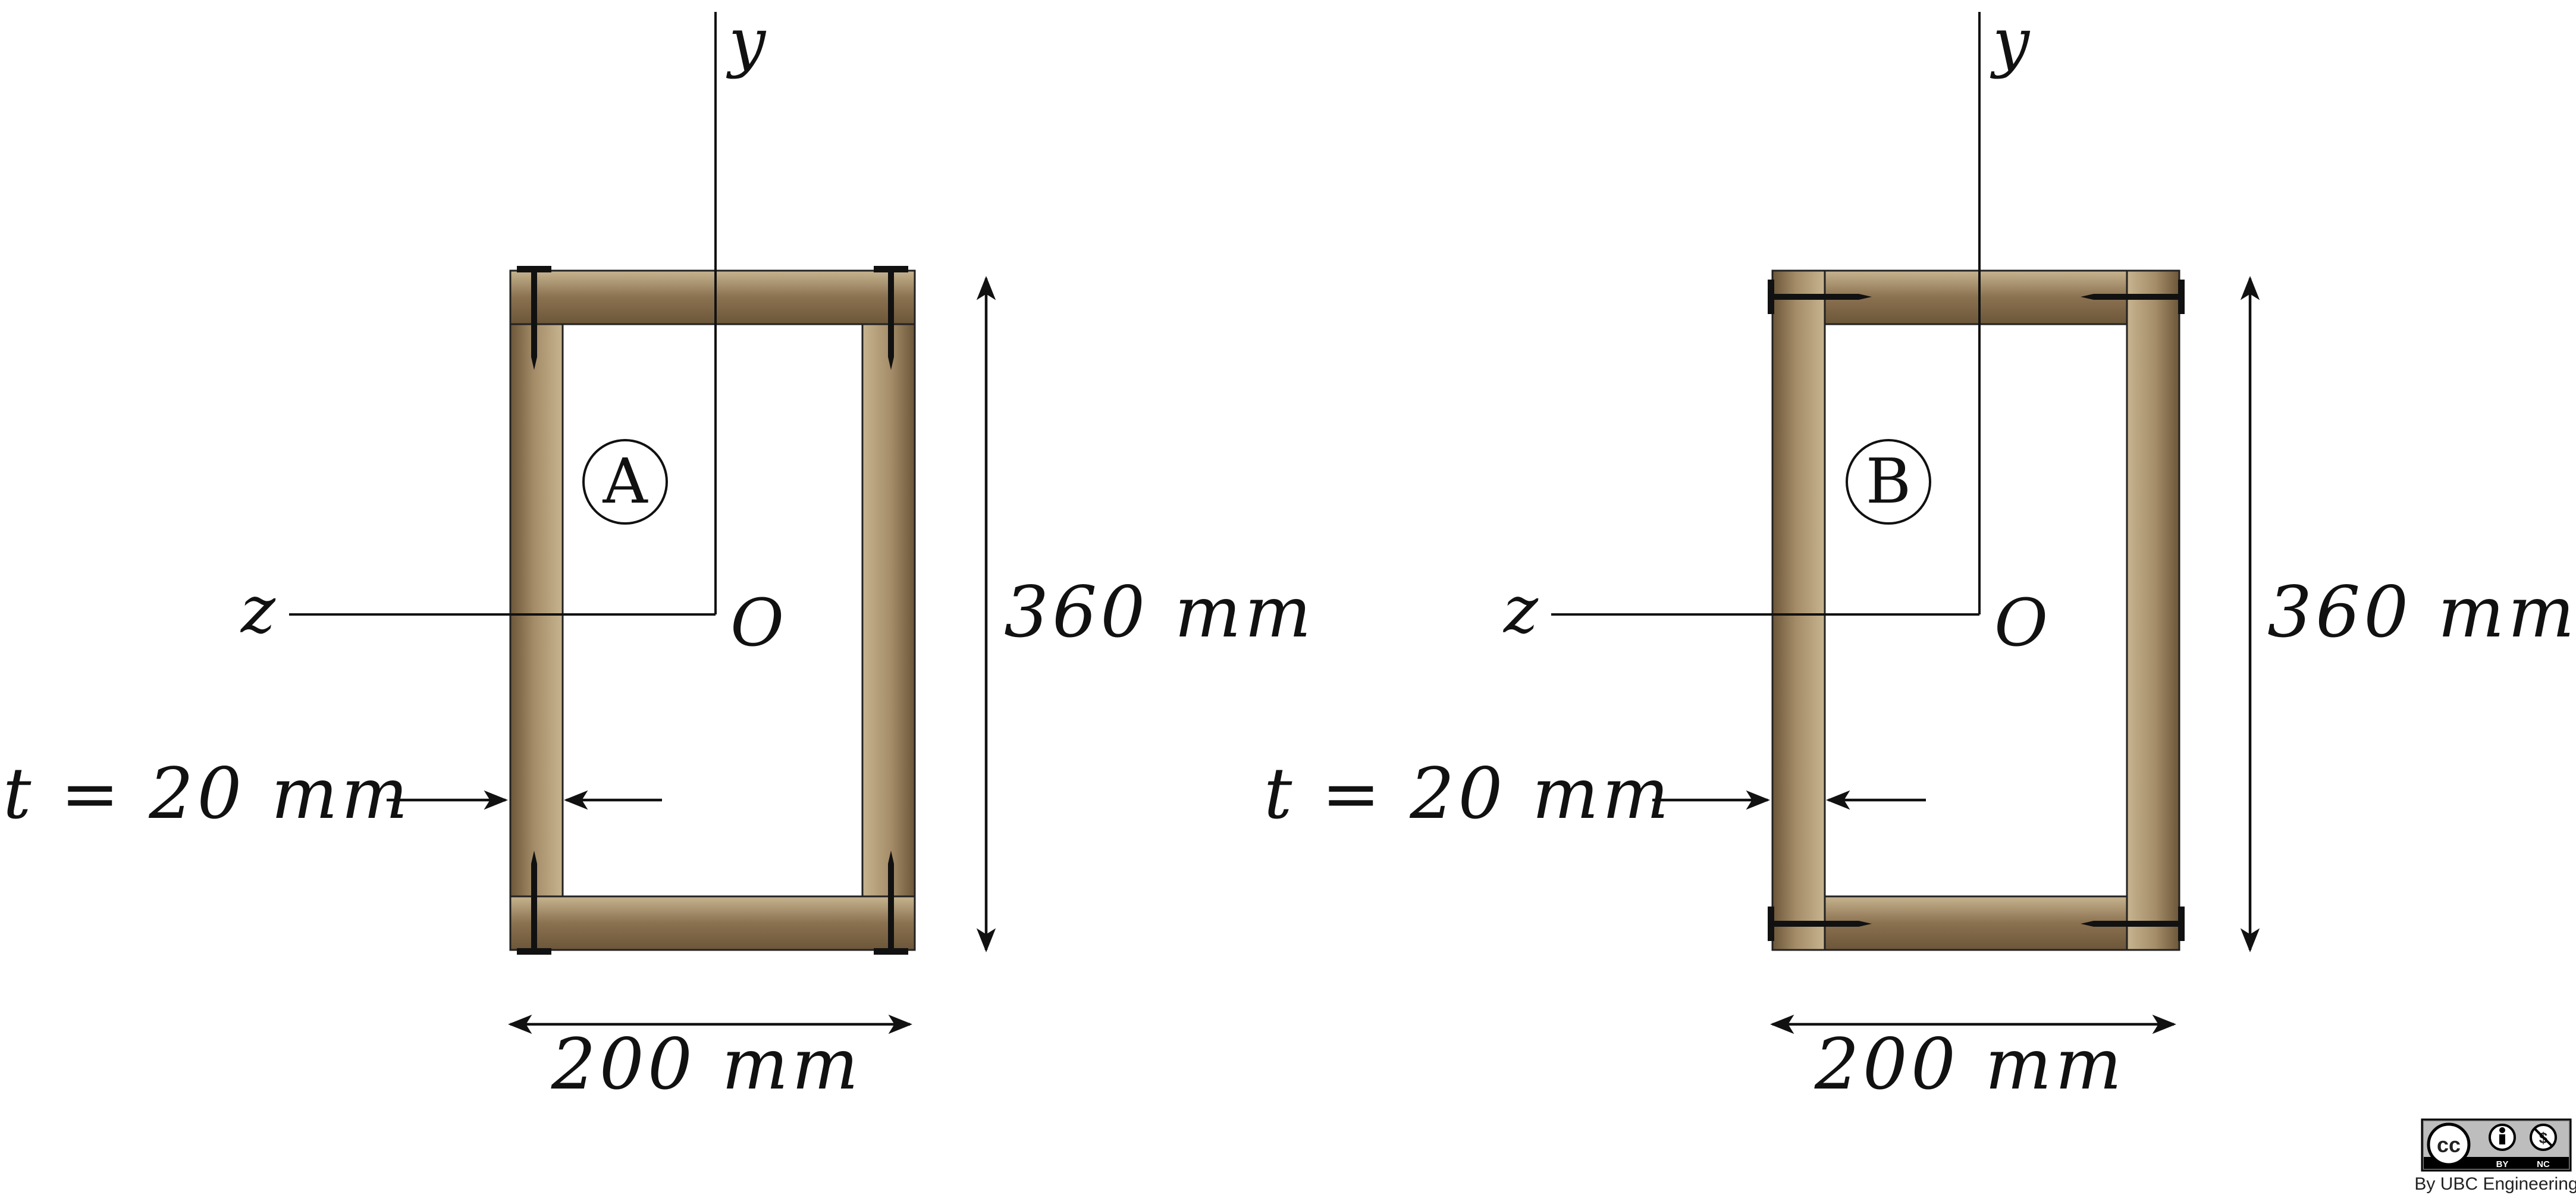  I want to click on section-a-label: A, so click(625, 481).